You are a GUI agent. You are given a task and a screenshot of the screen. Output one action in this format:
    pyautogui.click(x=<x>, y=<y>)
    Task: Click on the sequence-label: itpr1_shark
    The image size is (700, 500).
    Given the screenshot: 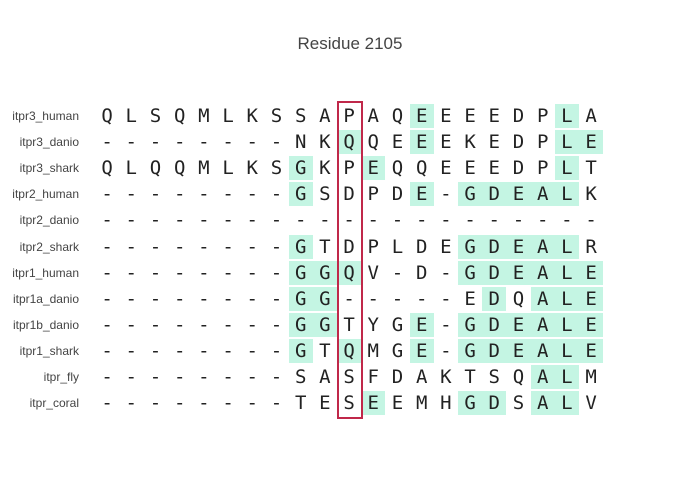 What is the action you would take?
    pyautogui.click(x=49, y=350)
    